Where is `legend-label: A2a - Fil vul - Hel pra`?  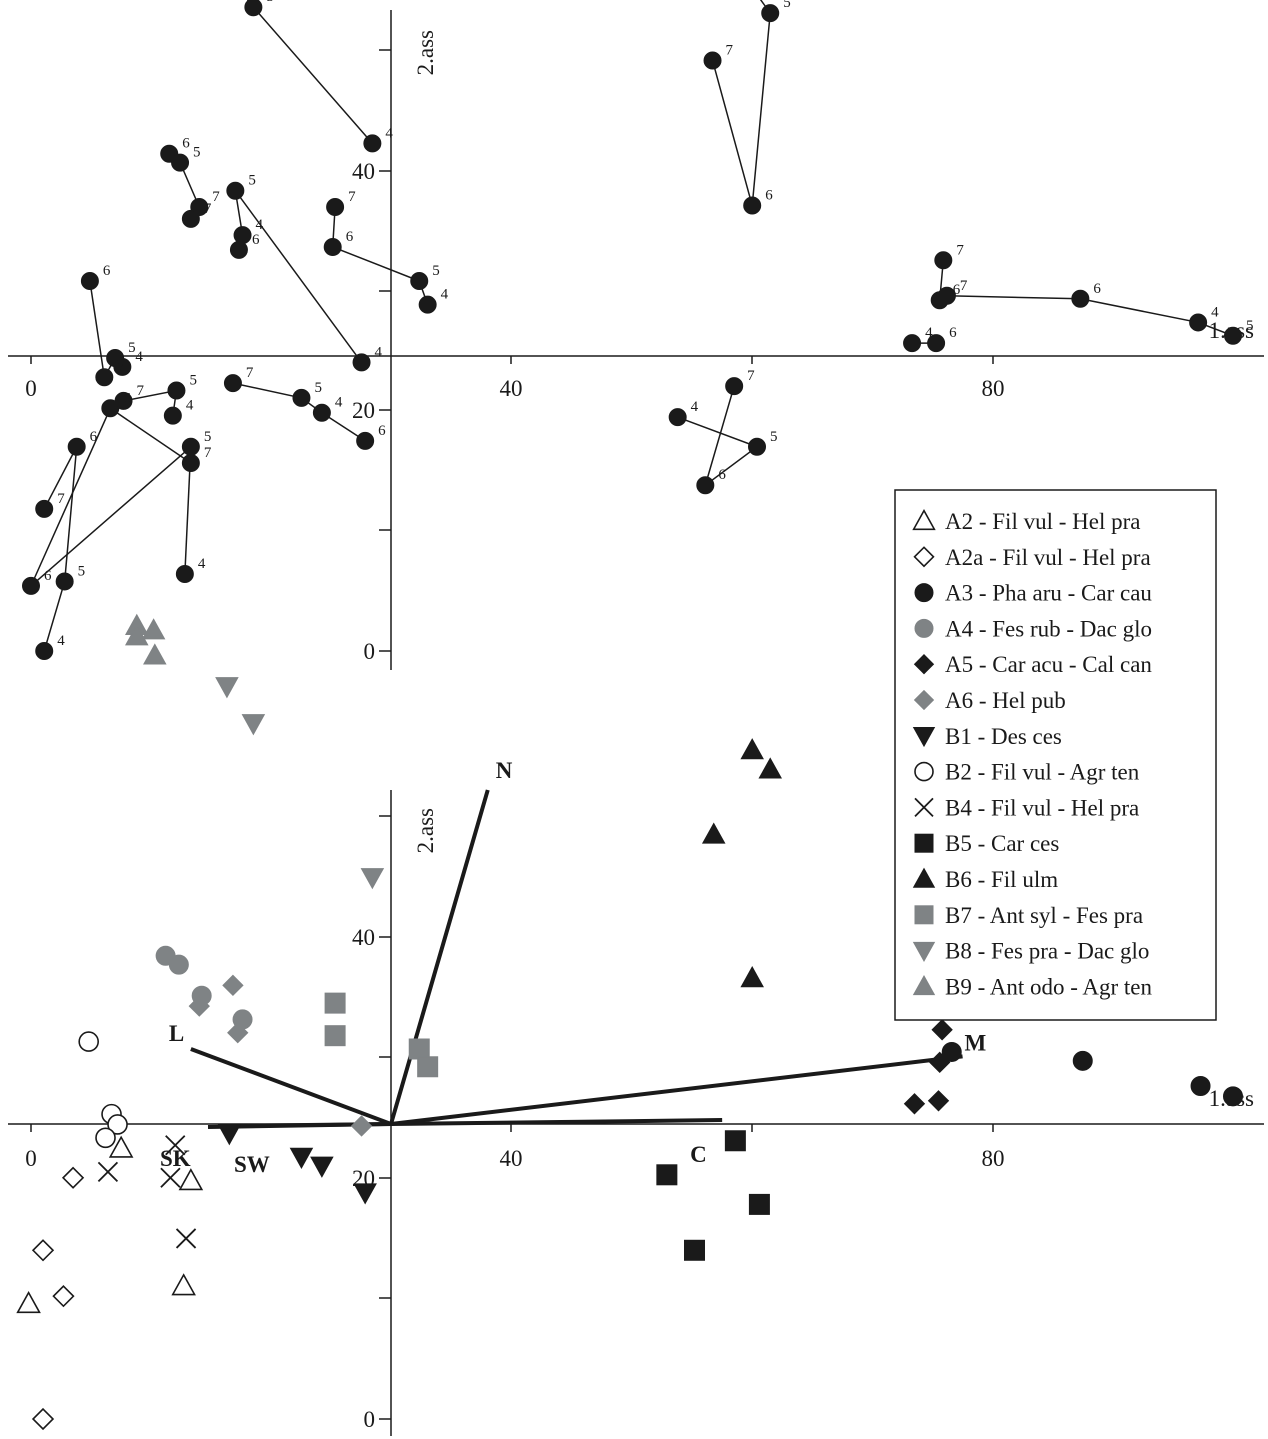 legend-label: A2a - Fil vul - Hel pra is located at coordinates (1048, 557).